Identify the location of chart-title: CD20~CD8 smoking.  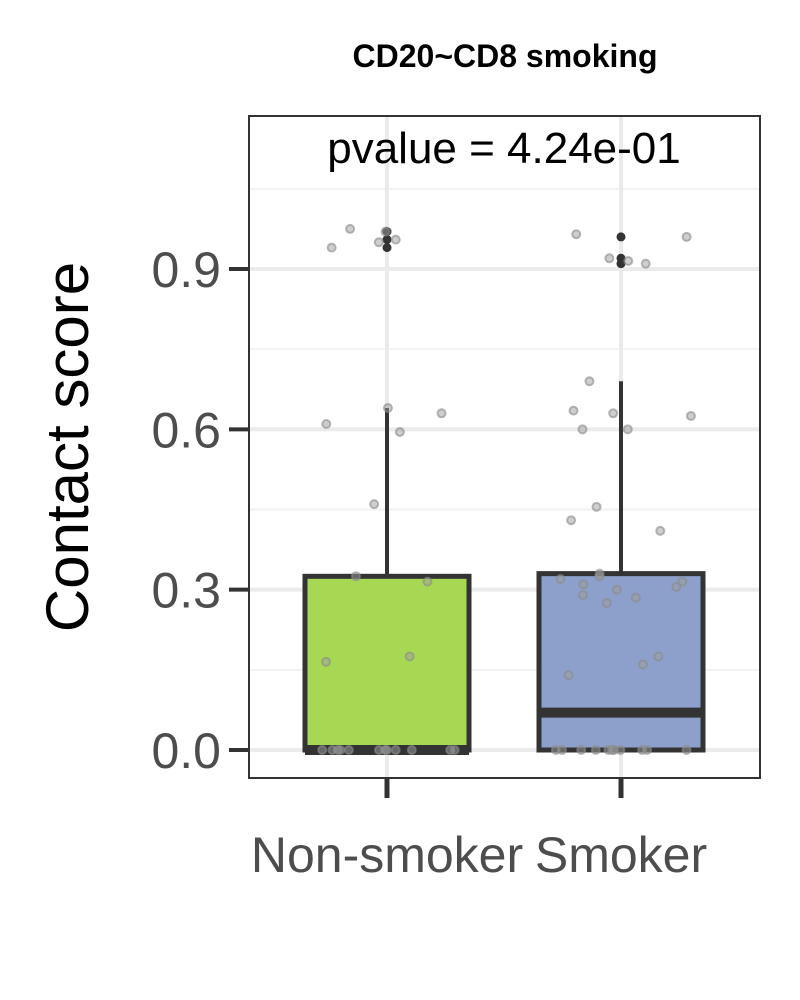
(505, 56).